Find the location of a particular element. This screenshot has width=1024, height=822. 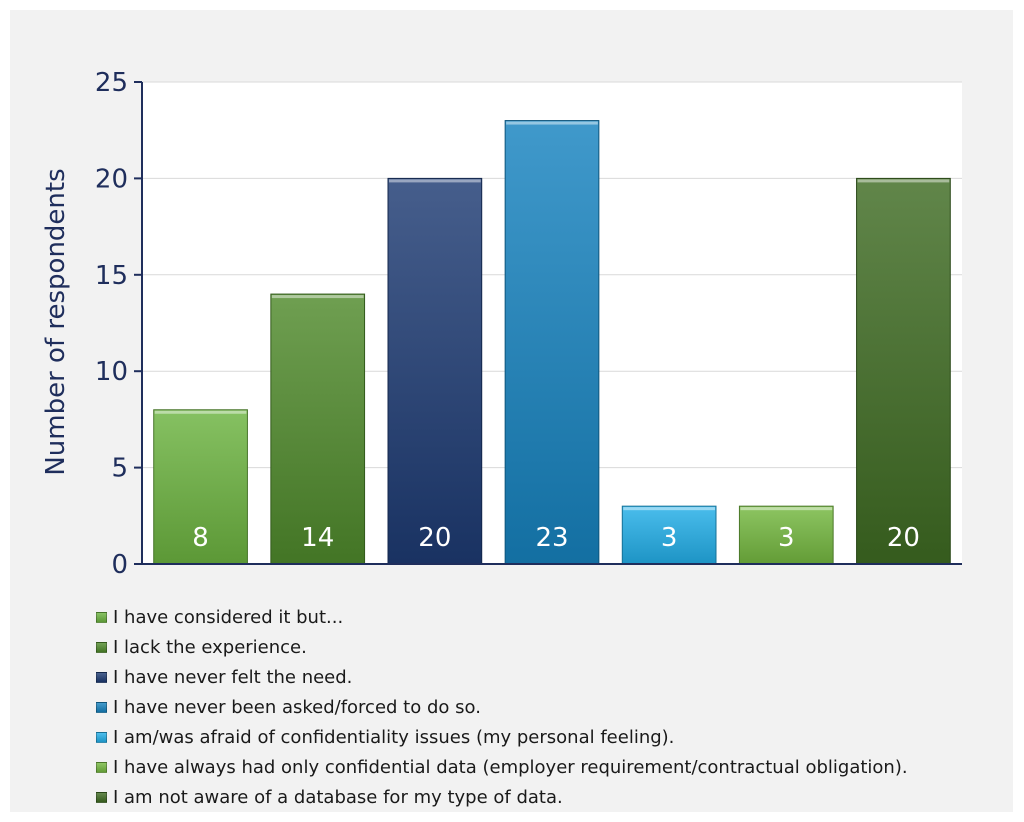

y-tick-label: 0 is located at coordinates (119, 565).